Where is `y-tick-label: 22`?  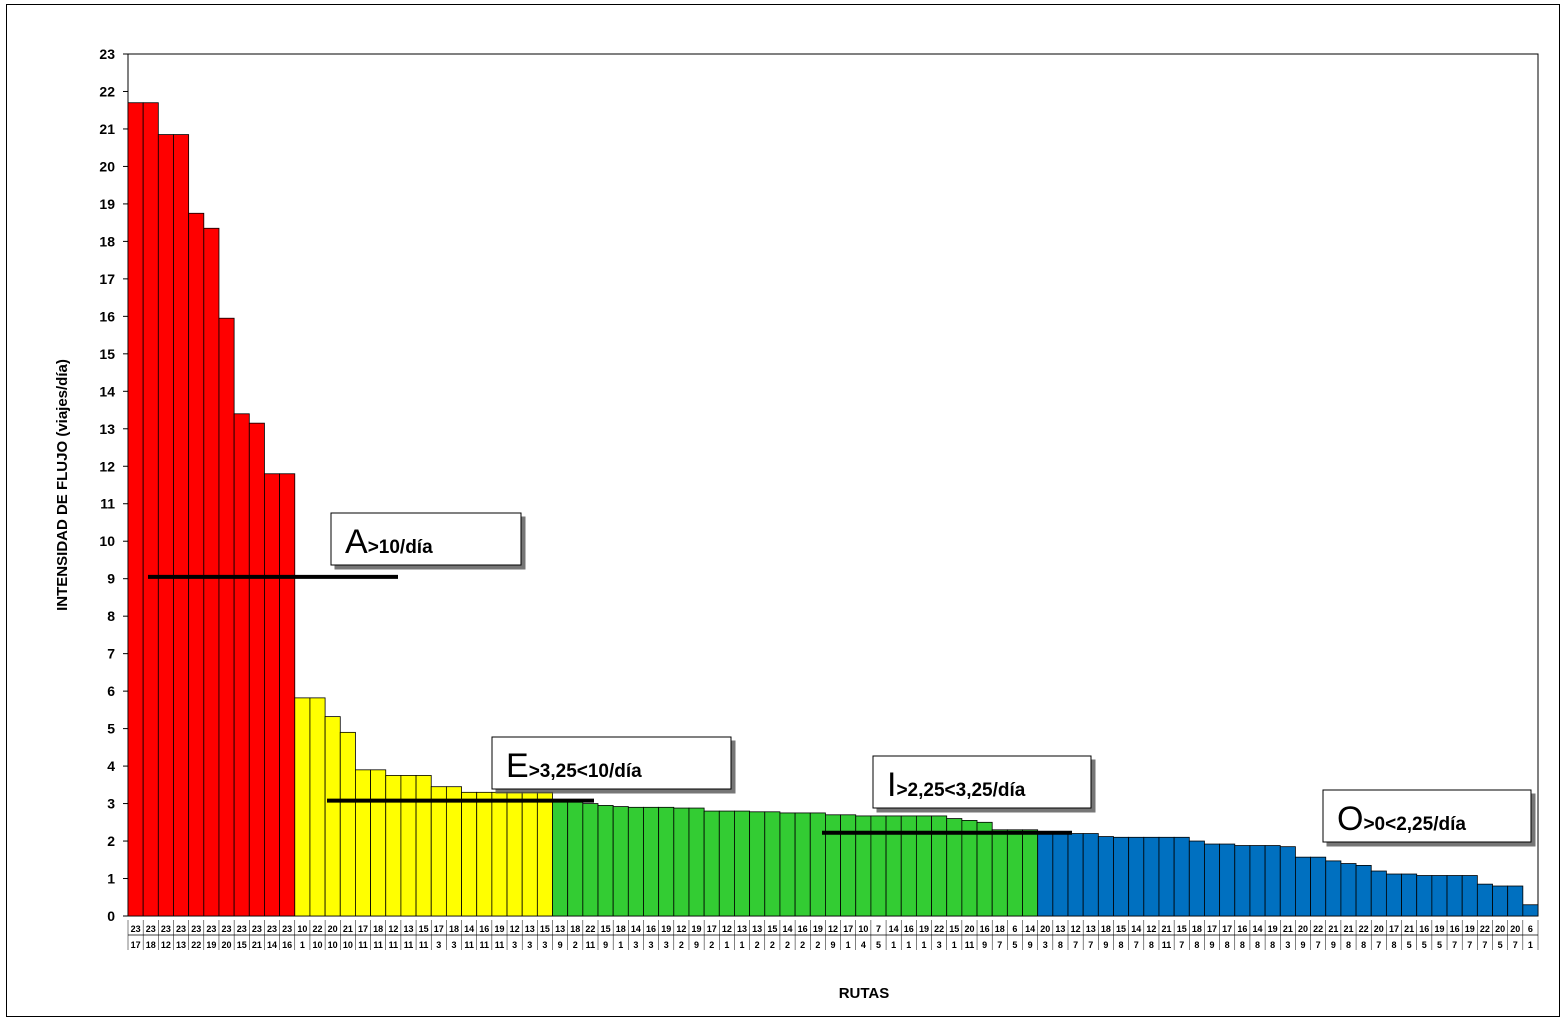 y-tick-label: 22 is located at coordinates (107, 91).